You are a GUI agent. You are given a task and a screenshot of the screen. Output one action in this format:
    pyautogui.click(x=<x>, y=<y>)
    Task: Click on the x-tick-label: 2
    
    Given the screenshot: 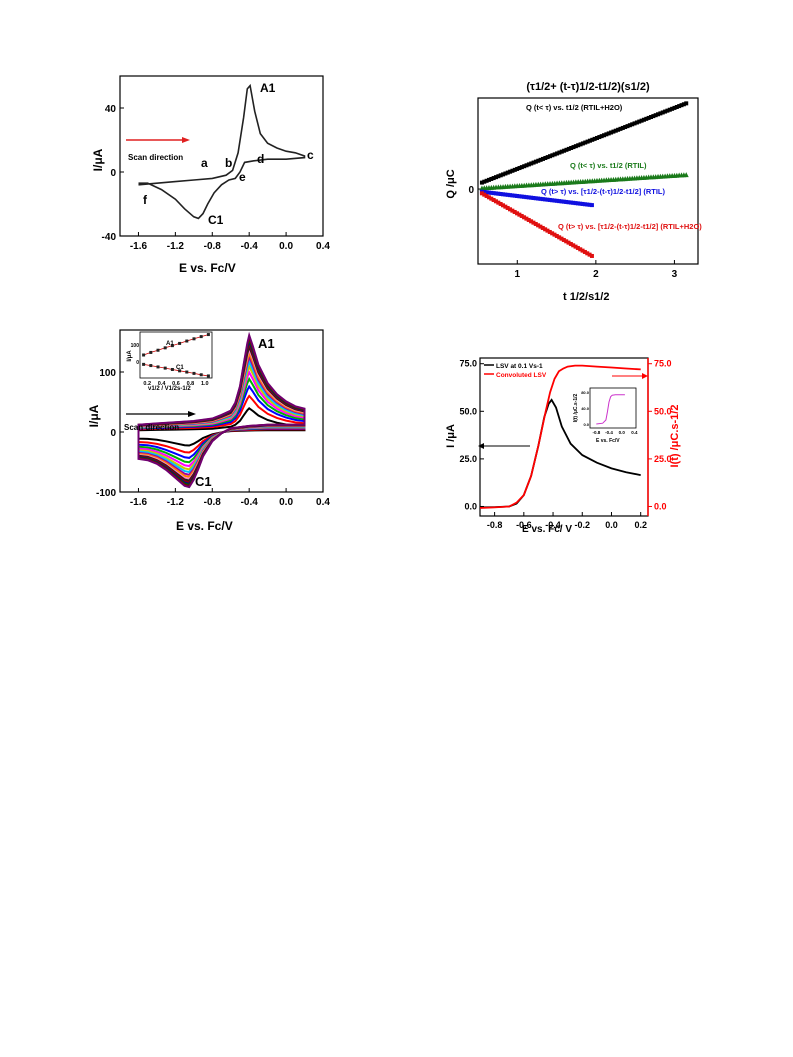 What is the action you would take?
    pyautogui.click(x=596, y=274)
    